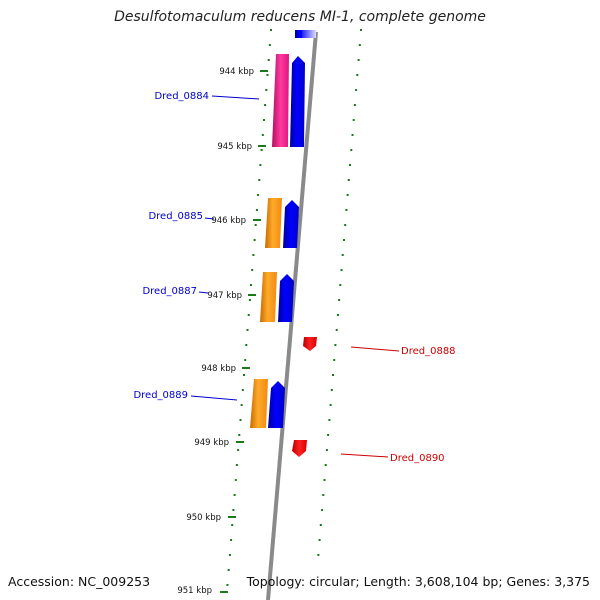 This screenshot has height=600, width=600. I want to click on forward-tick-track, so click(249, 307).